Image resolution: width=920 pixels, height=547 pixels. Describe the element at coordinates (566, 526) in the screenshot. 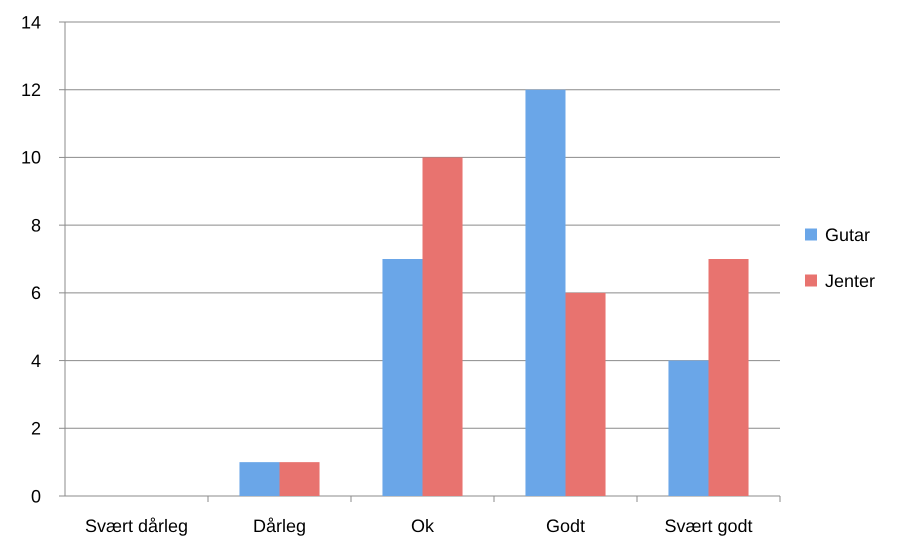

I see `x-tick-label: Godt` at that location.